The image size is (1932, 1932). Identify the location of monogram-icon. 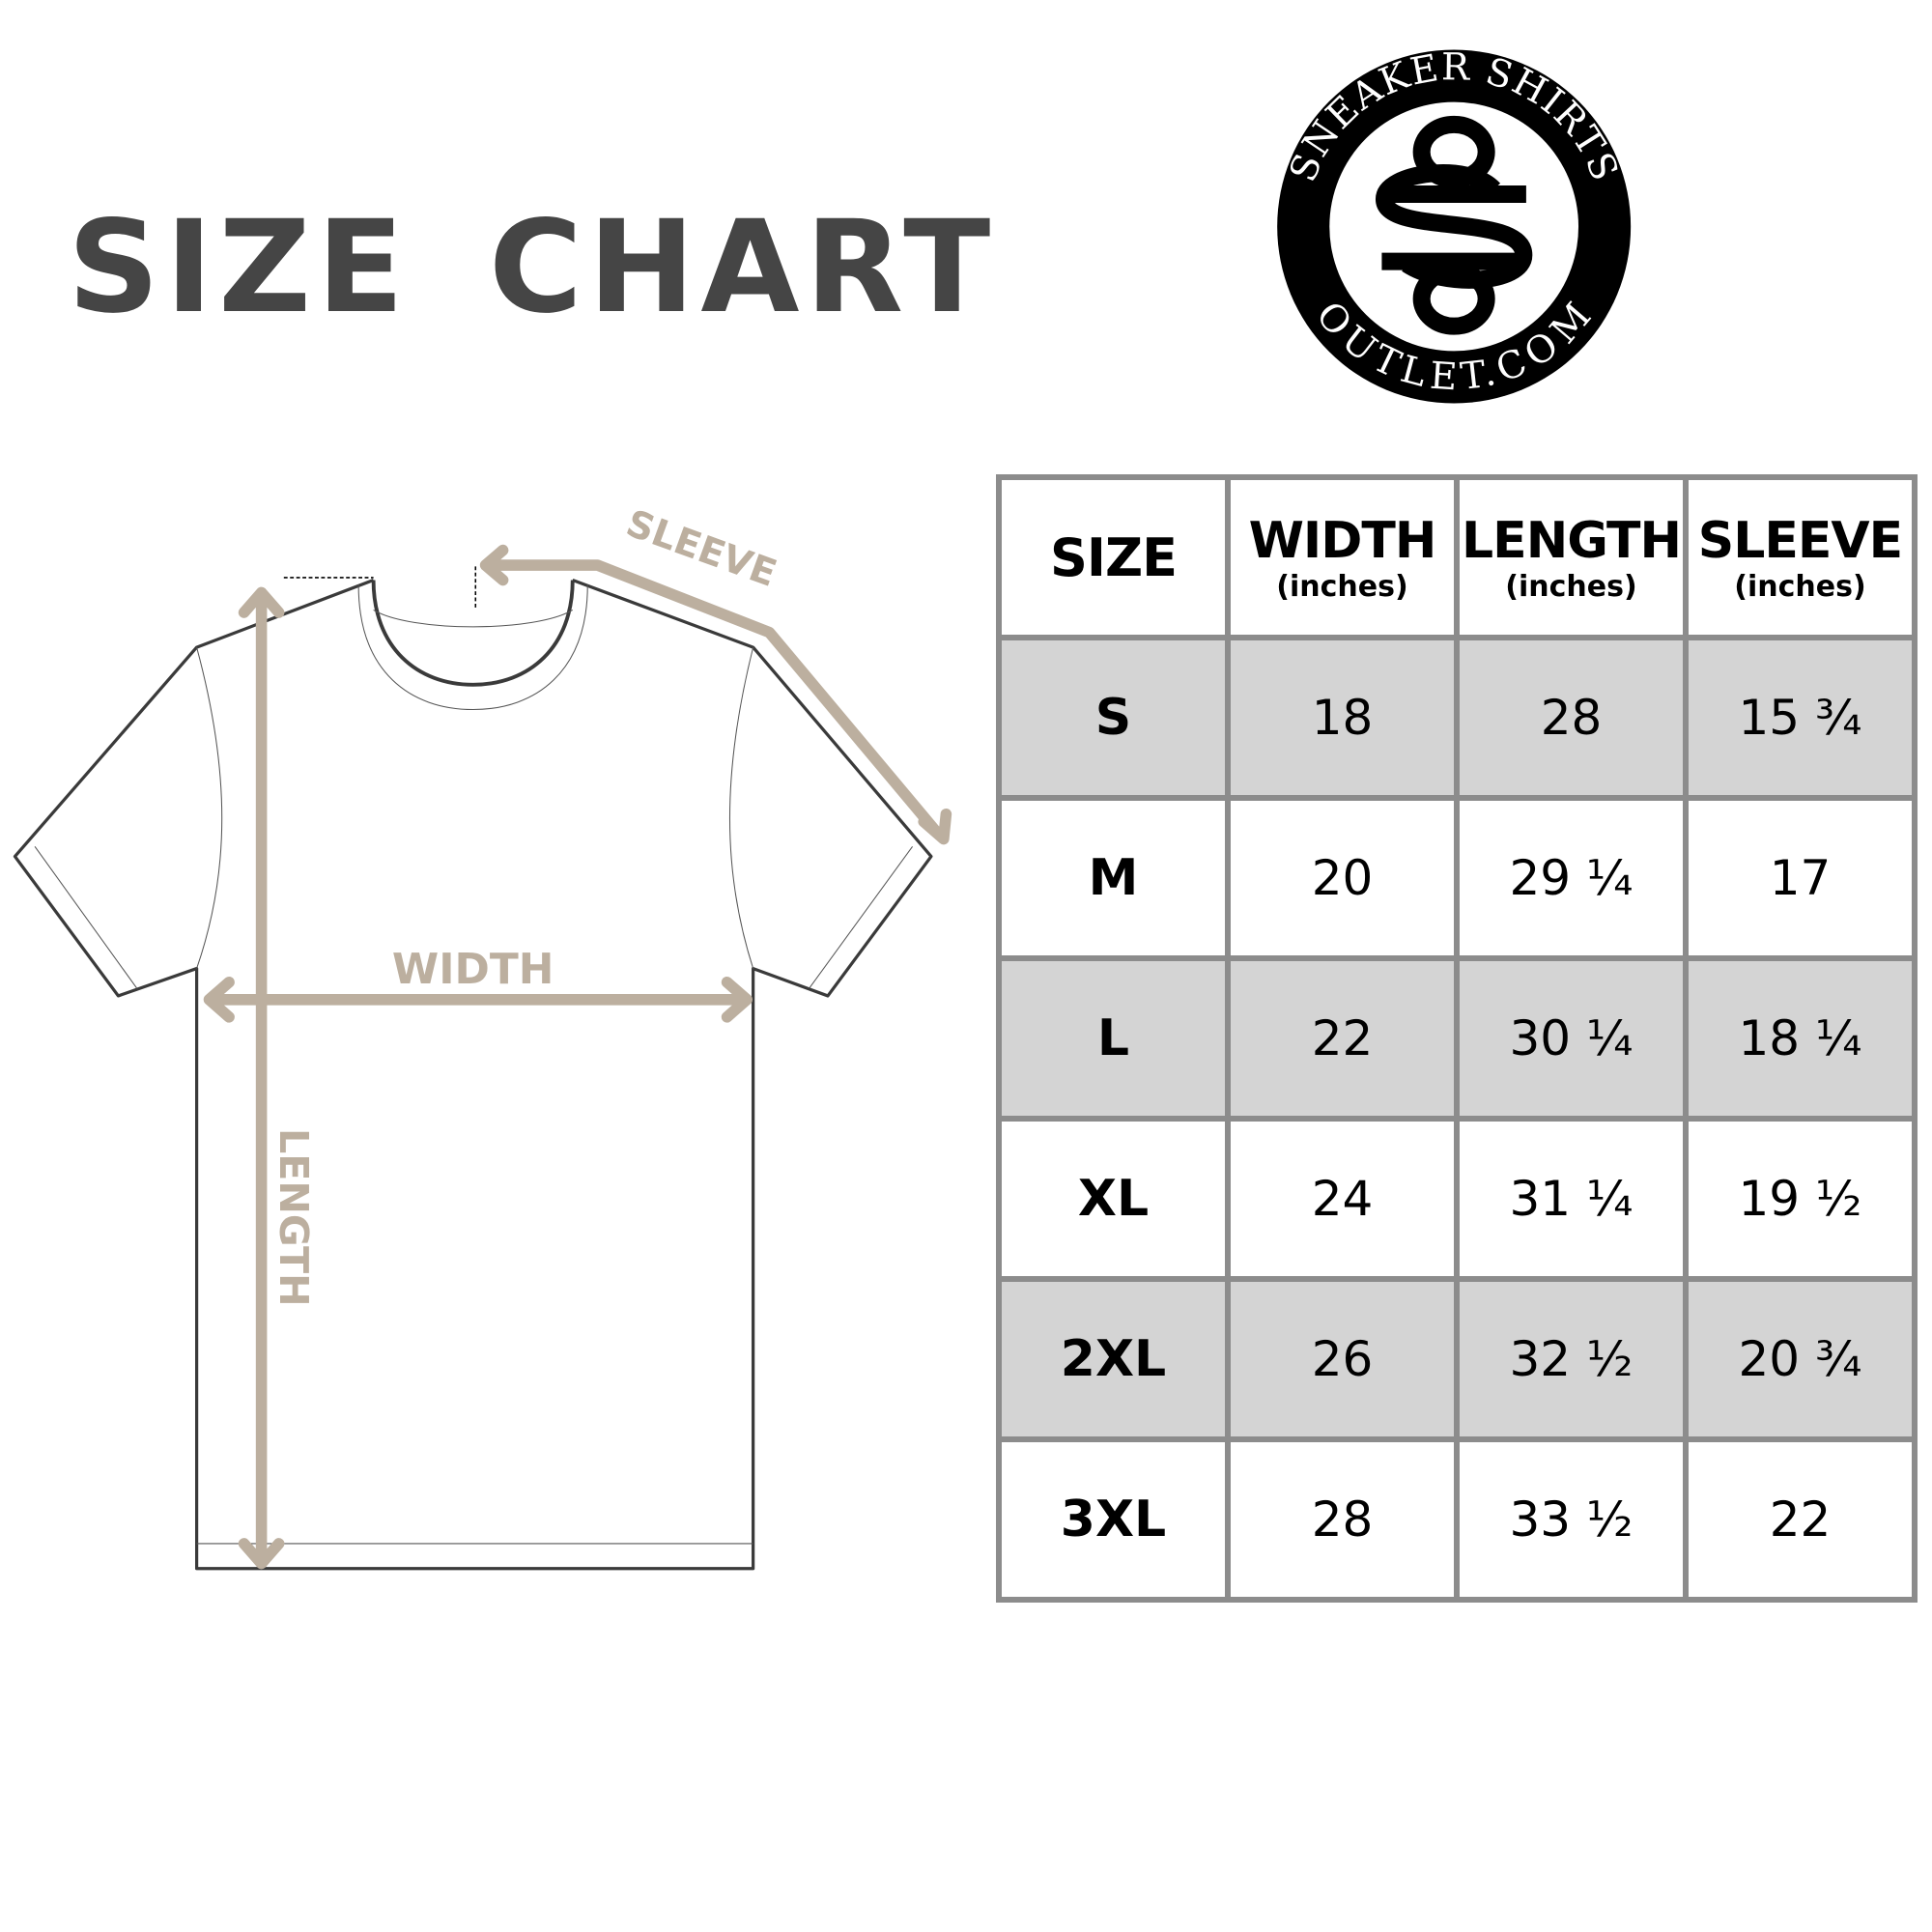
(1454, 225).